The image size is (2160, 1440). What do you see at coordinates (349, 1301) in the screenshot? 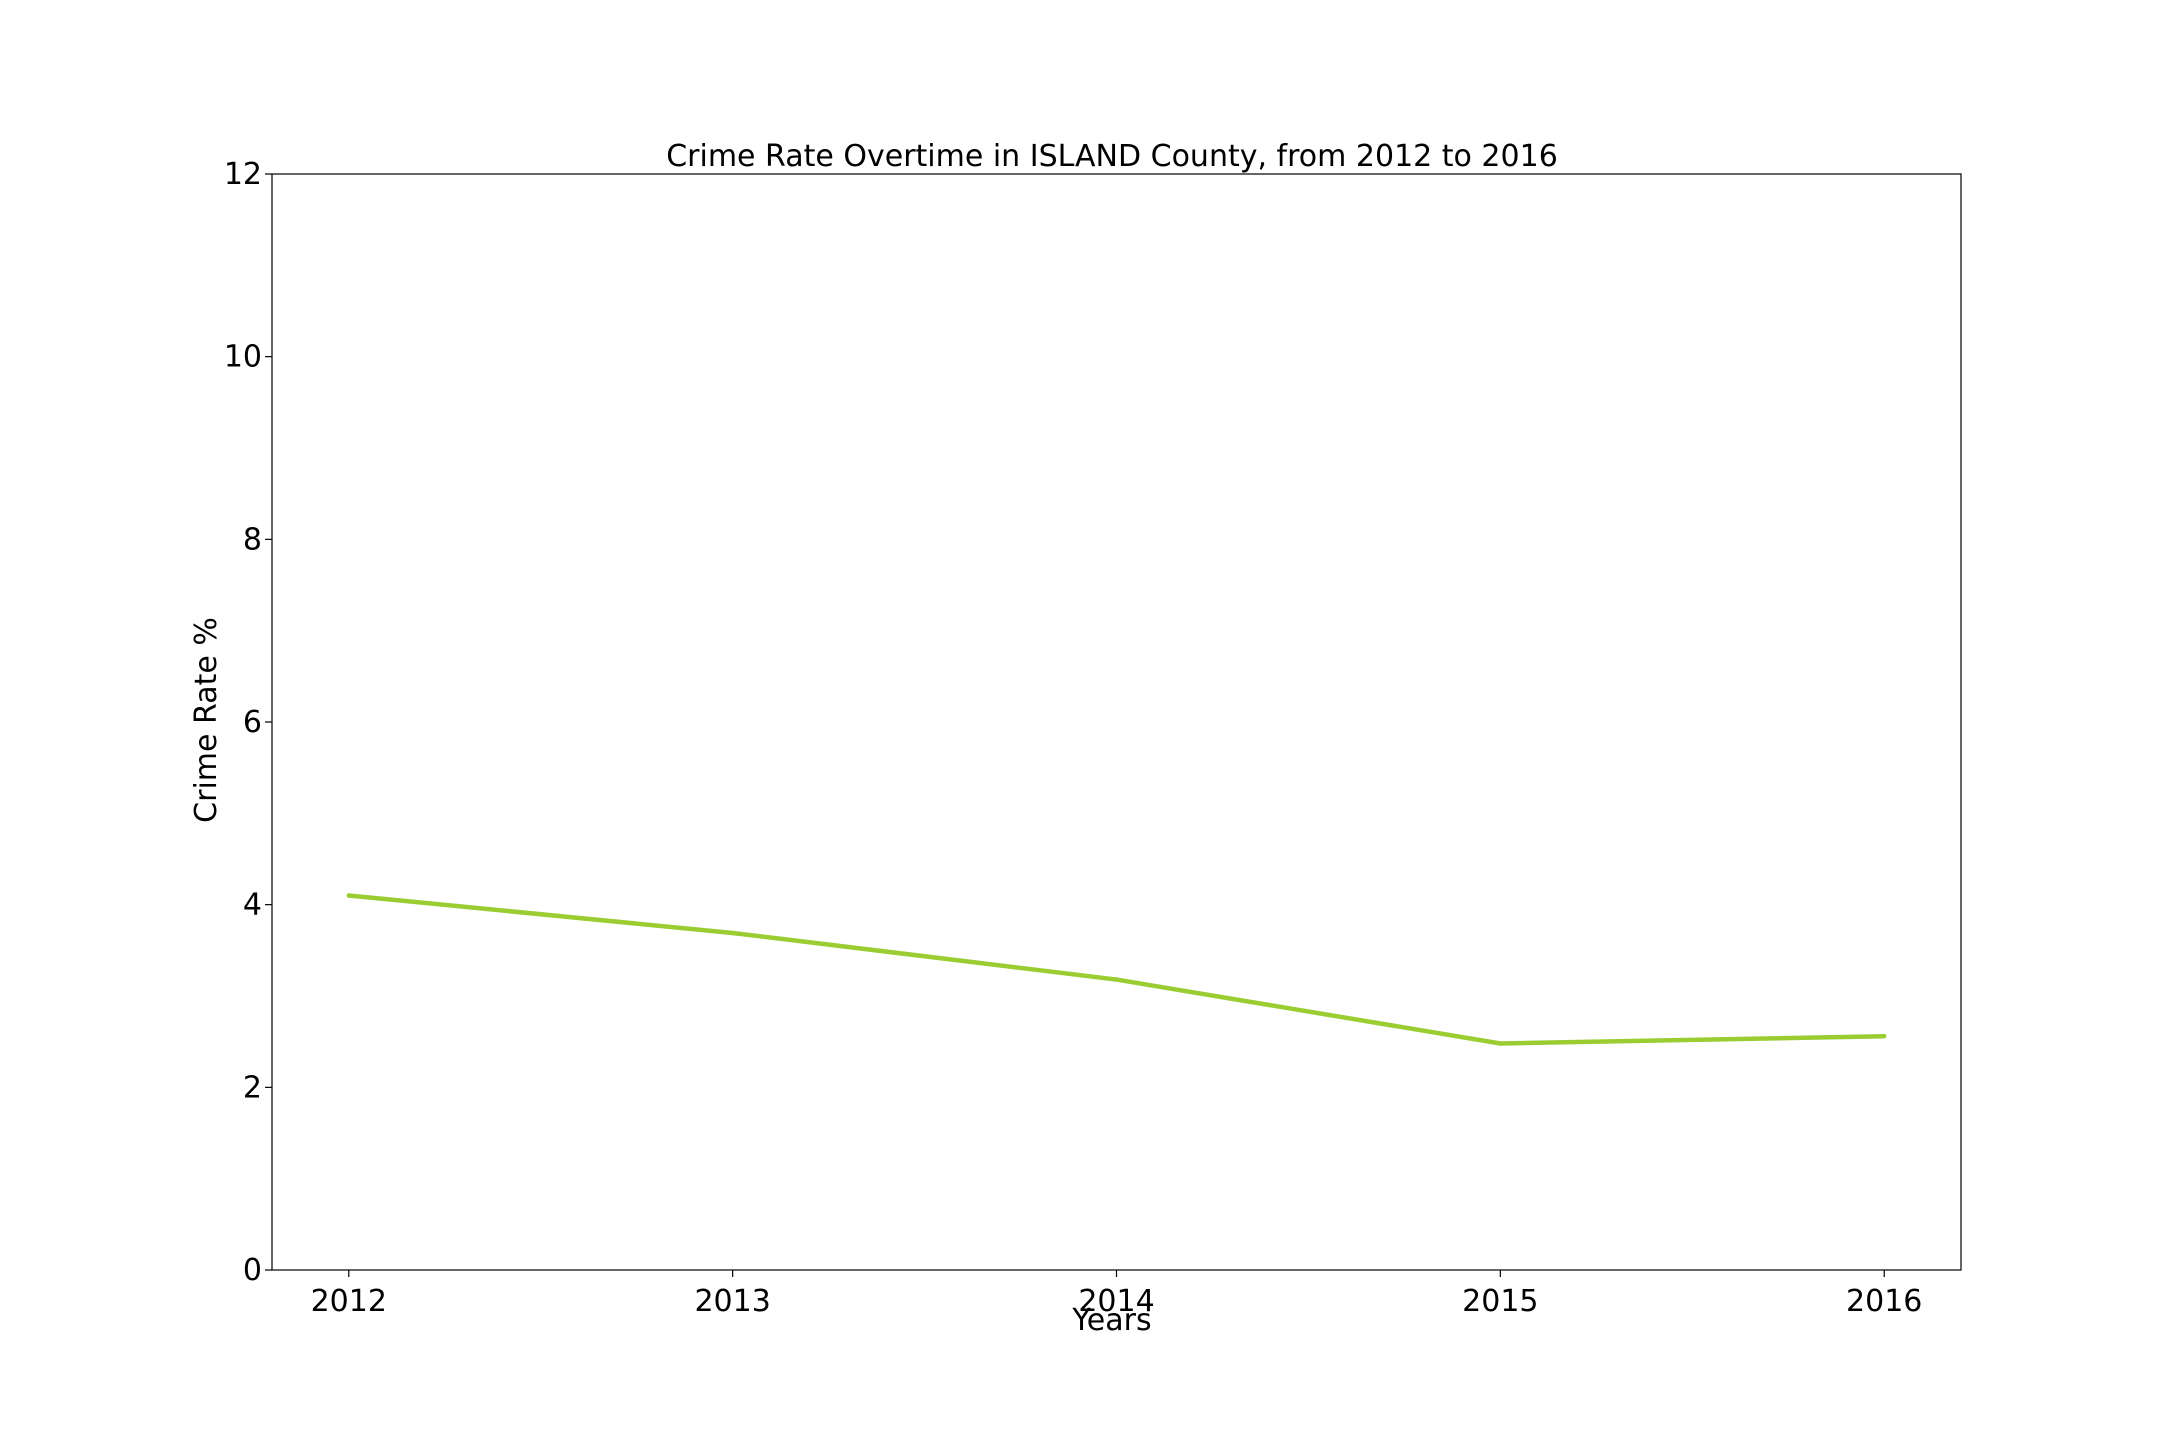
I see `x-tick-label: 2012` at bounding box center [349, 1301].